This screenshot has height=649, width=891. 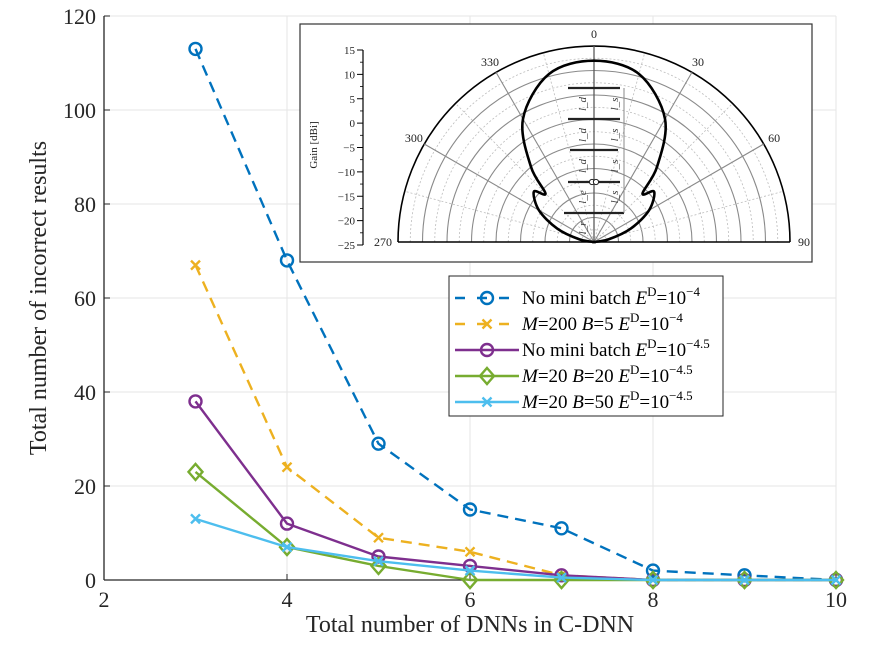 What do you see at coordinates (287, 599) in the screenshot?
I see `x-tick-label: 4` at bounding box center [287, 599].